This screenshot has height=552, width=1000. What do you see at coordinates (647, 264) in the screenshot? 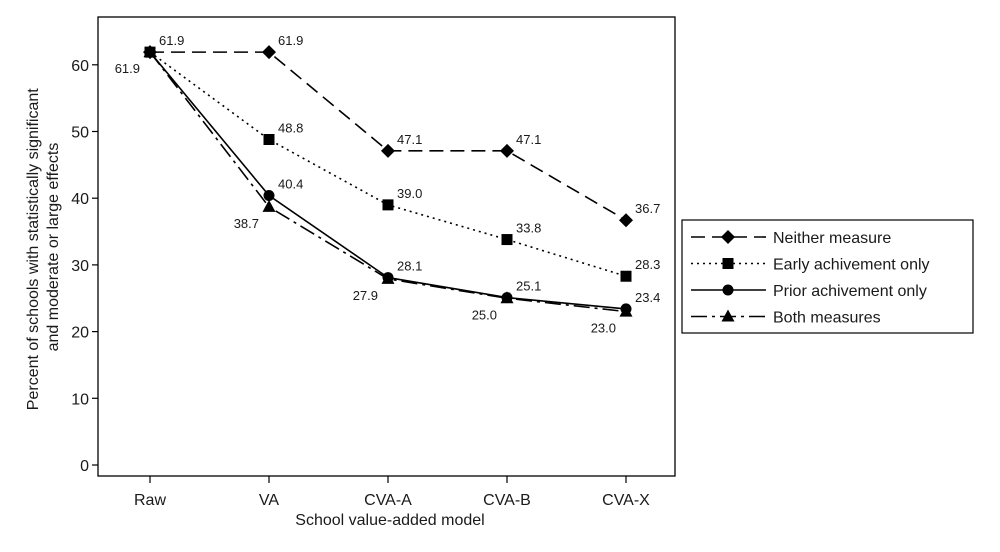
I see `data-label-early-achivement-only-cva-x: 28.3` at bounding box center [647, 264].